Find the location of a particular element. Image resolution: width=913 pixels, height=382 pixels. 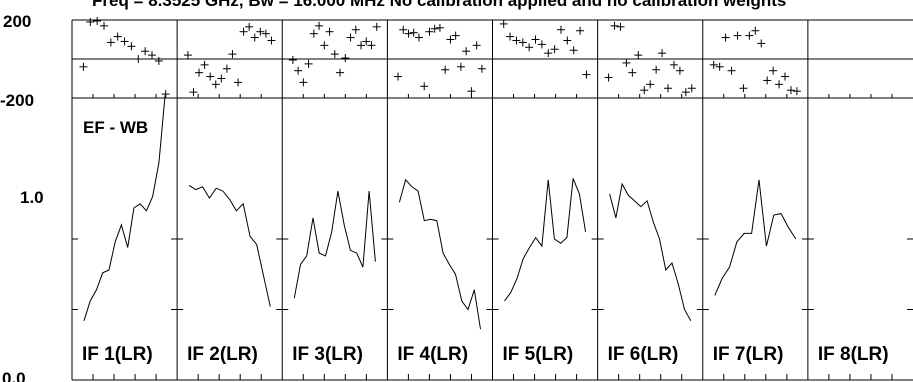

amplitude-line-if4 is located at coordinates (439, 254).